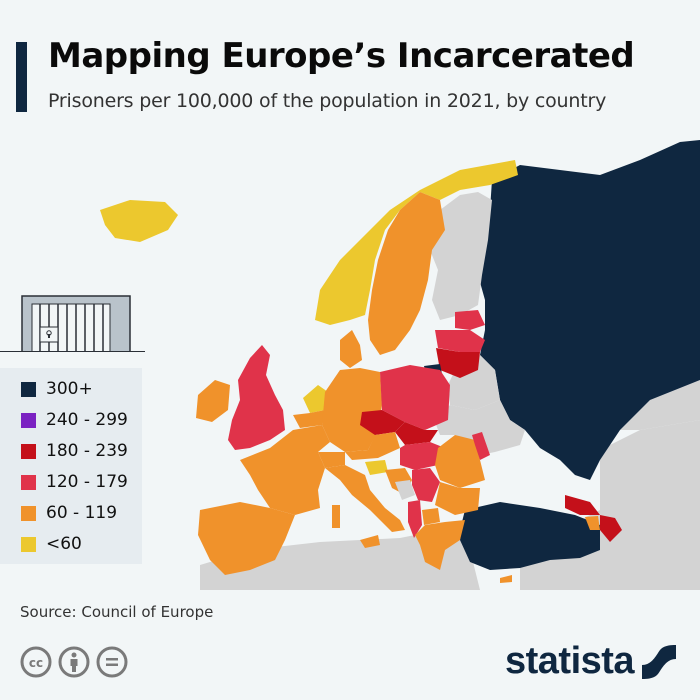 This screenshot has height=700, width=700. What do you see at coordinates (457, 498) in the screenshot?
I see `bulgaria` at bounding box center [457, 498].